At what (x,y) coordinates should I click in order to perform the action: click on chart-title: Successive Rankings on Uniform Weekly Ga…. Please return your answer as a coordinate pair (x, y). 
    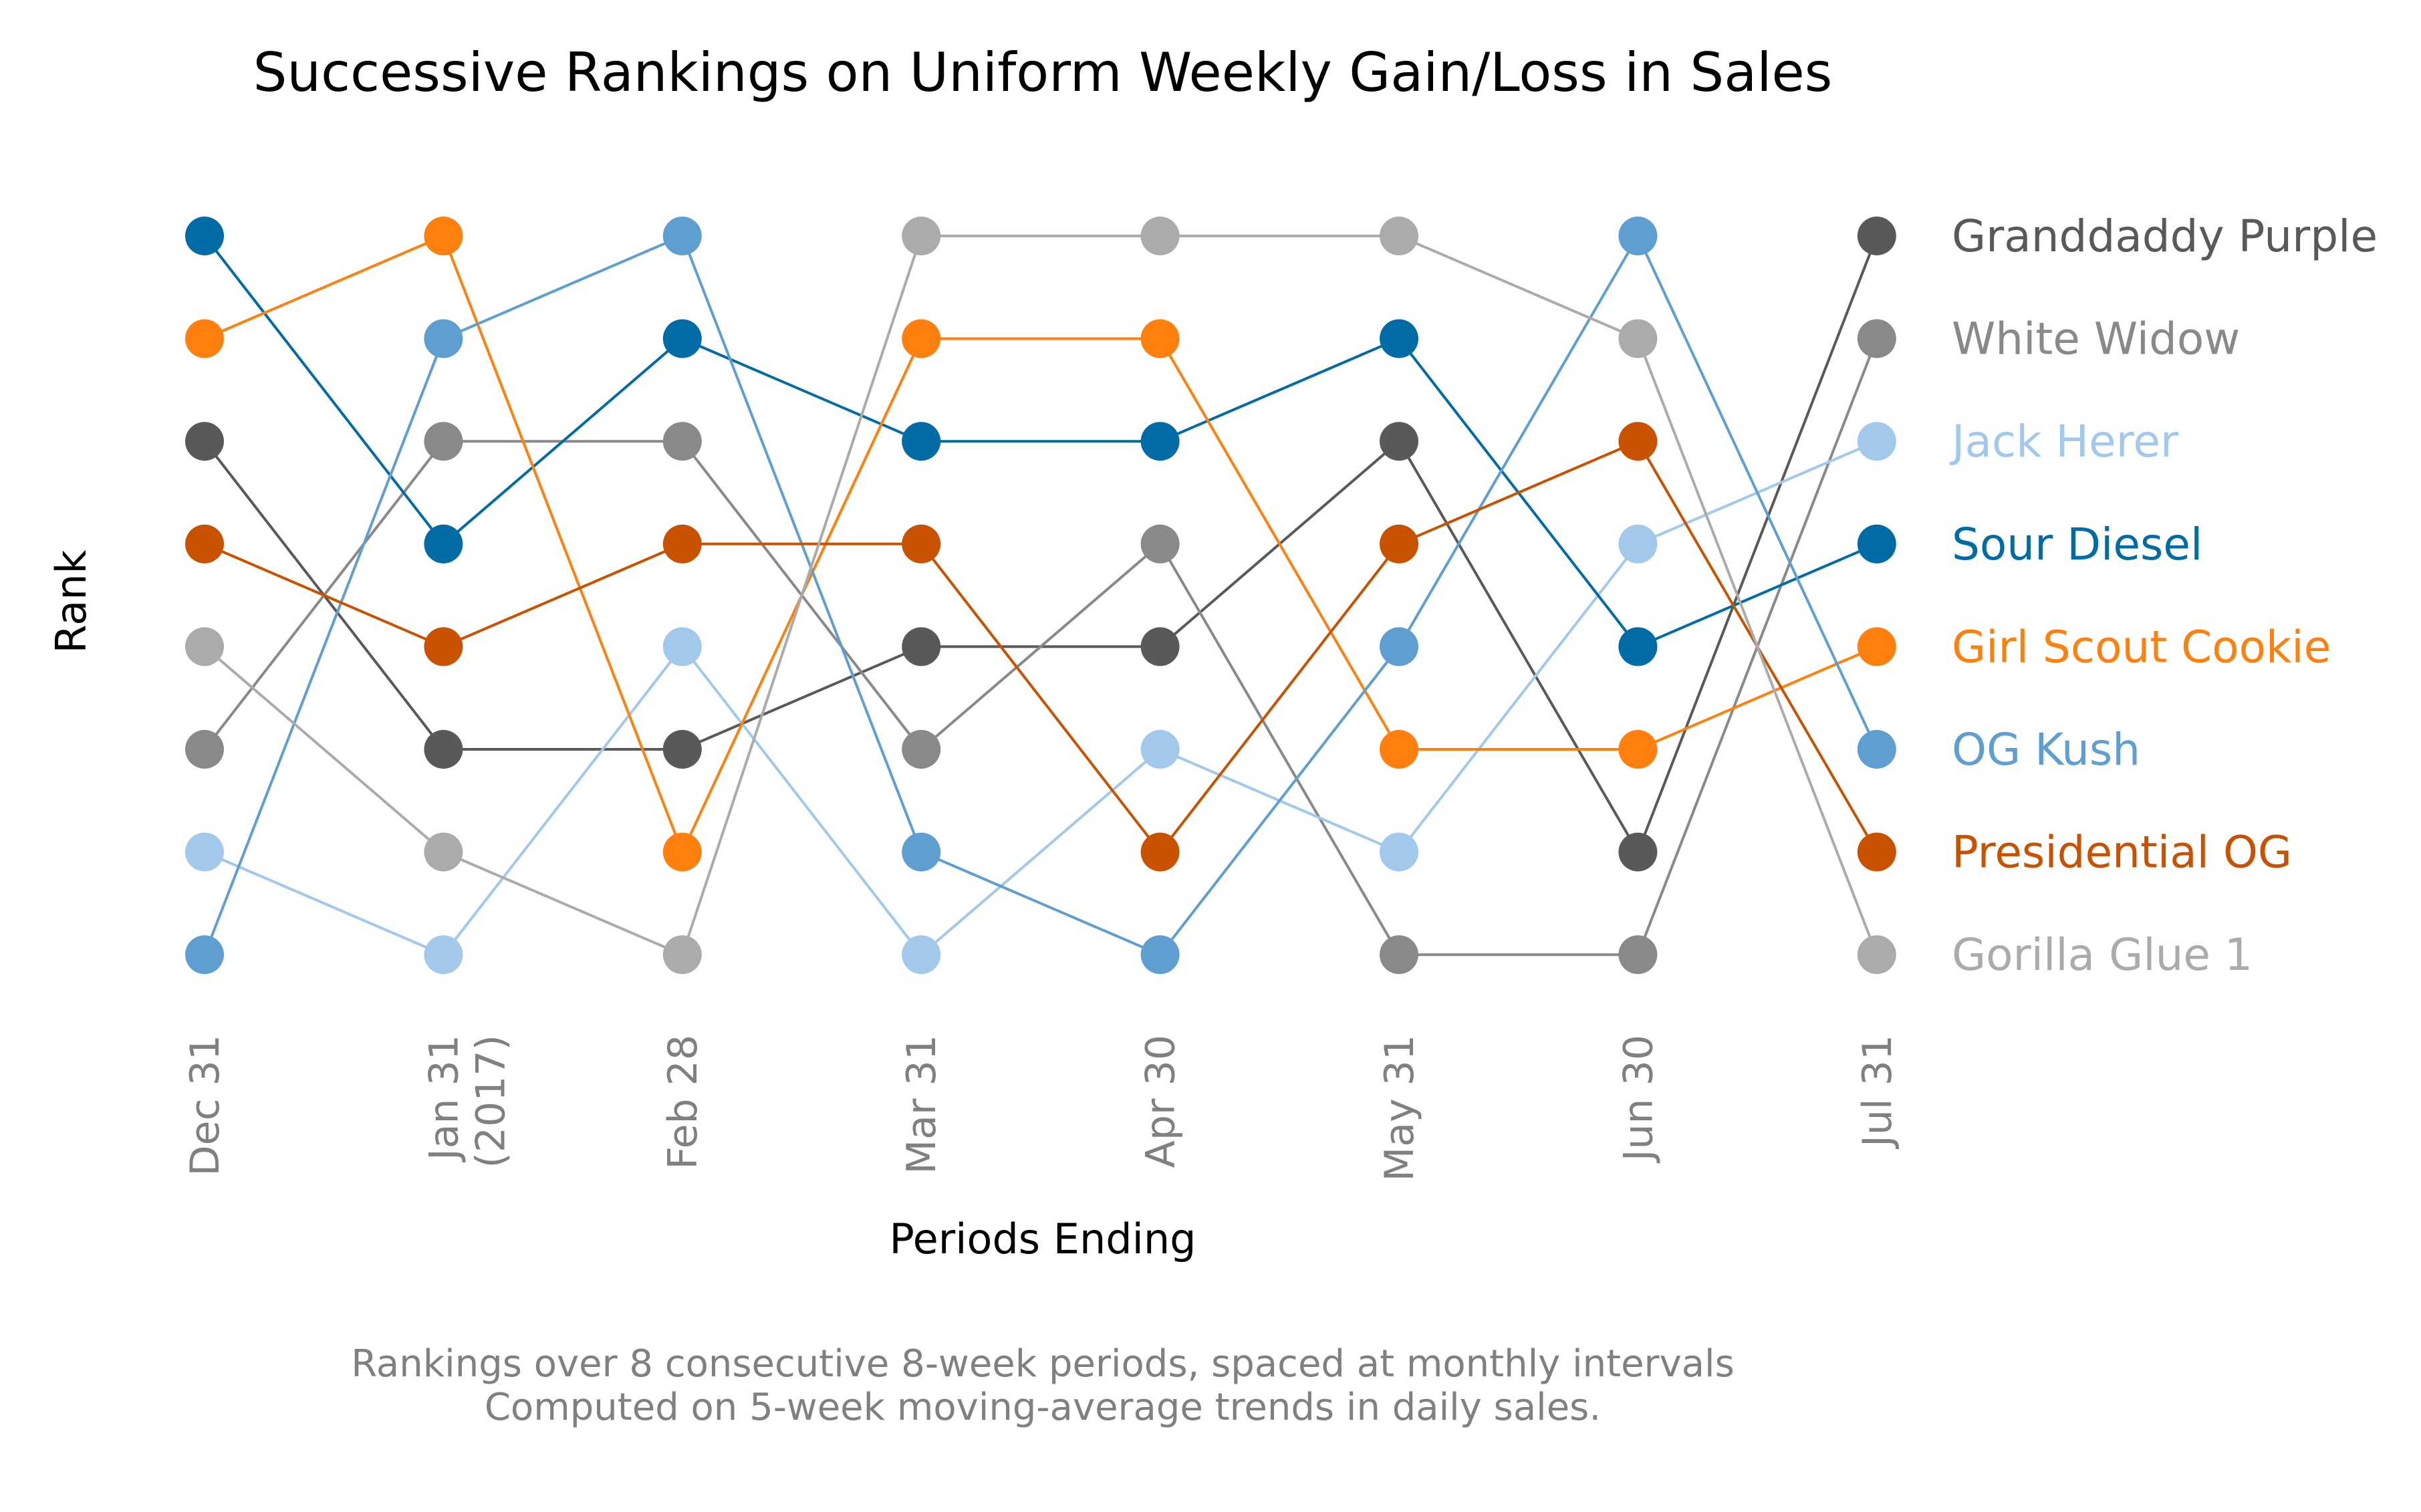
    Looking at the image, I should click on (1043, 72).